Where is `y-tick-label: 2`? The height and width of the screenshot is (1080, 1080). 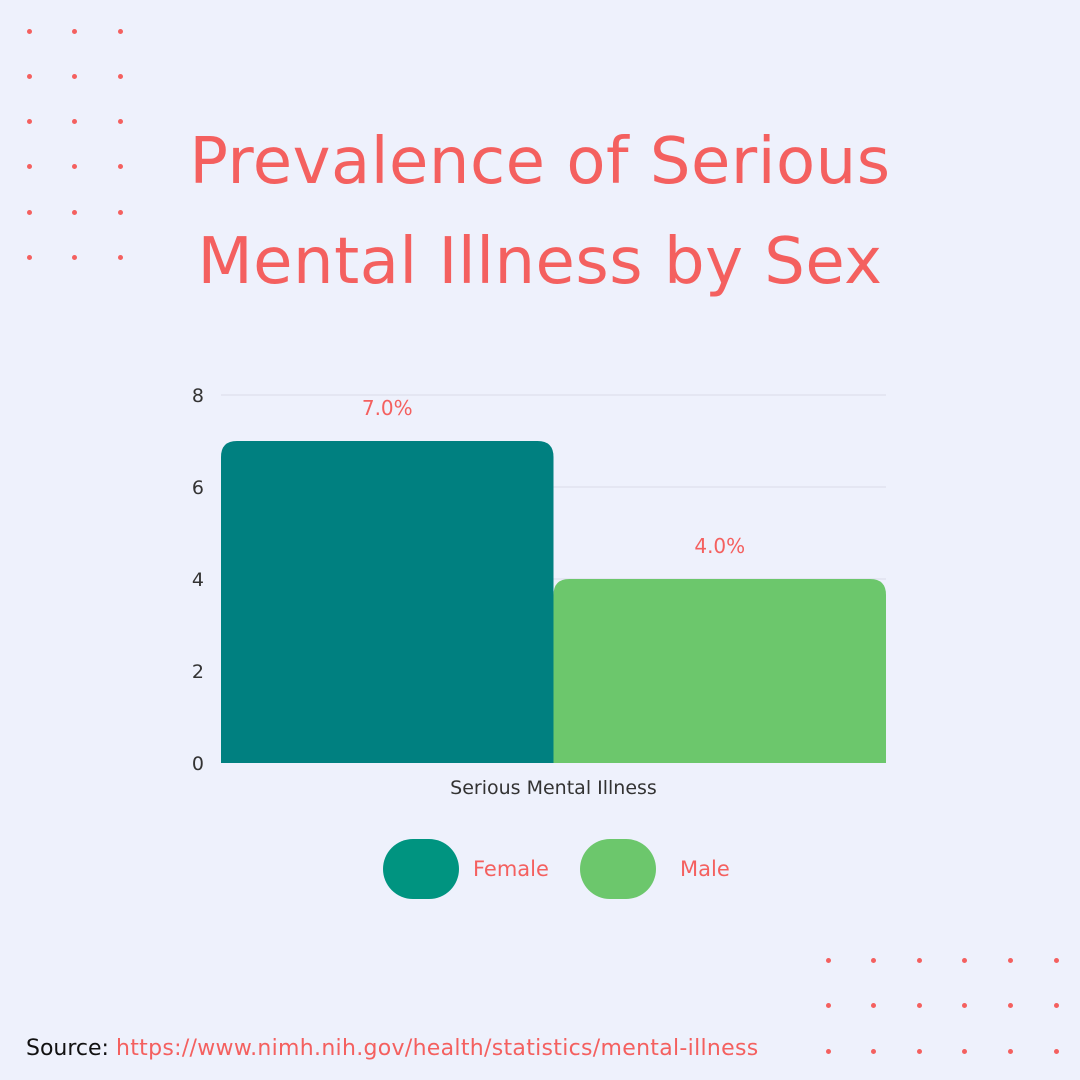 y-tick-label: 2 is located at coordinates (198, 672).